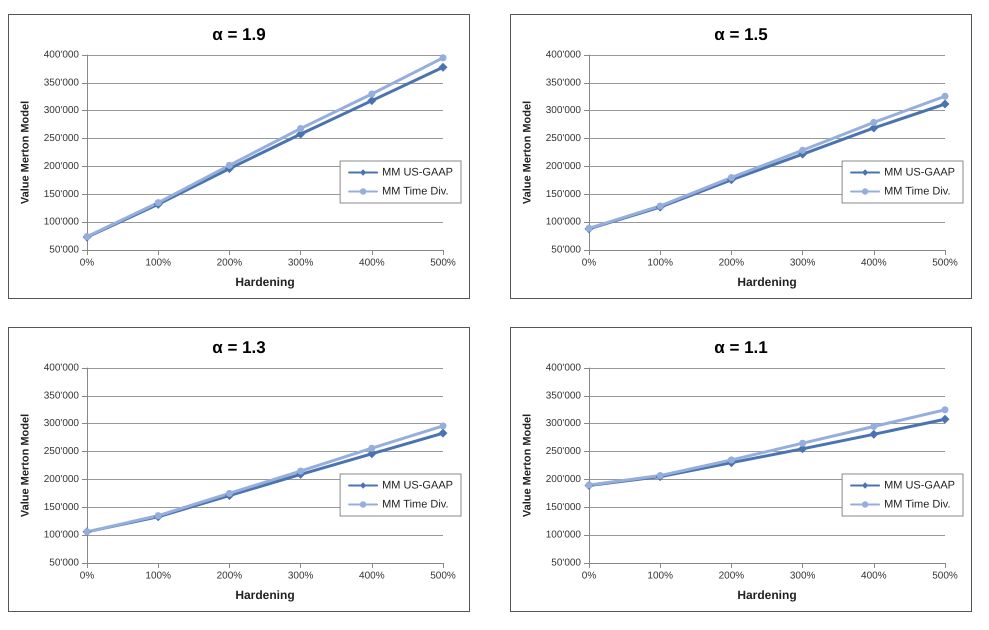 Image resolution: width=989 pixels, height=630 pixels. I want to click on chart-title: α = 1.1, so click(741, 347).